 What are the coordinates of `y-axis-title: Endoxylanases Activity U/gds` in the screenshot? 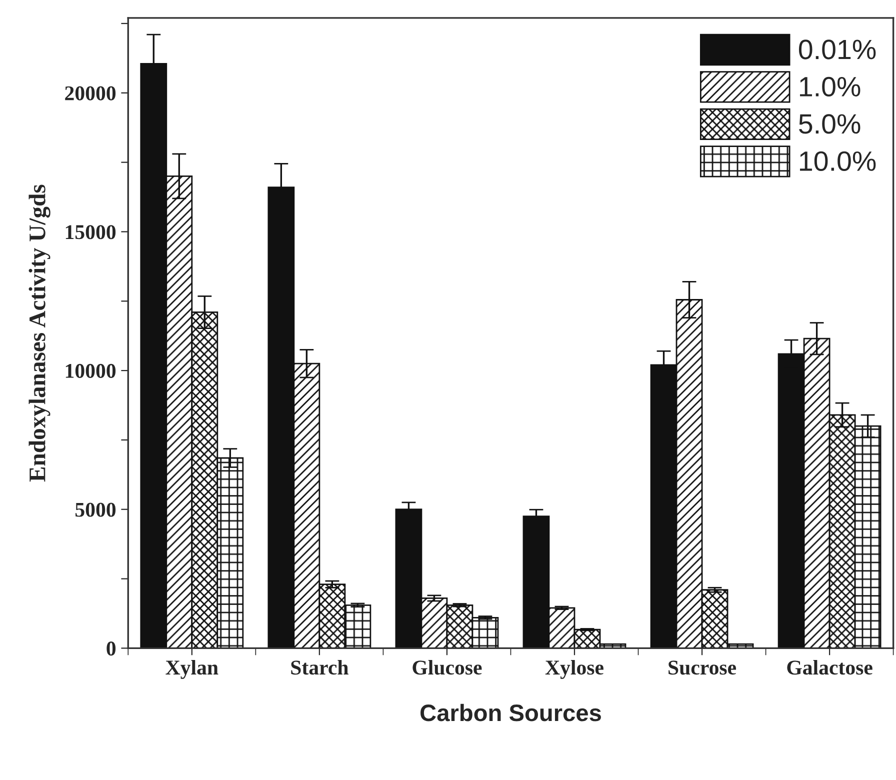 It's located at (39, 333).